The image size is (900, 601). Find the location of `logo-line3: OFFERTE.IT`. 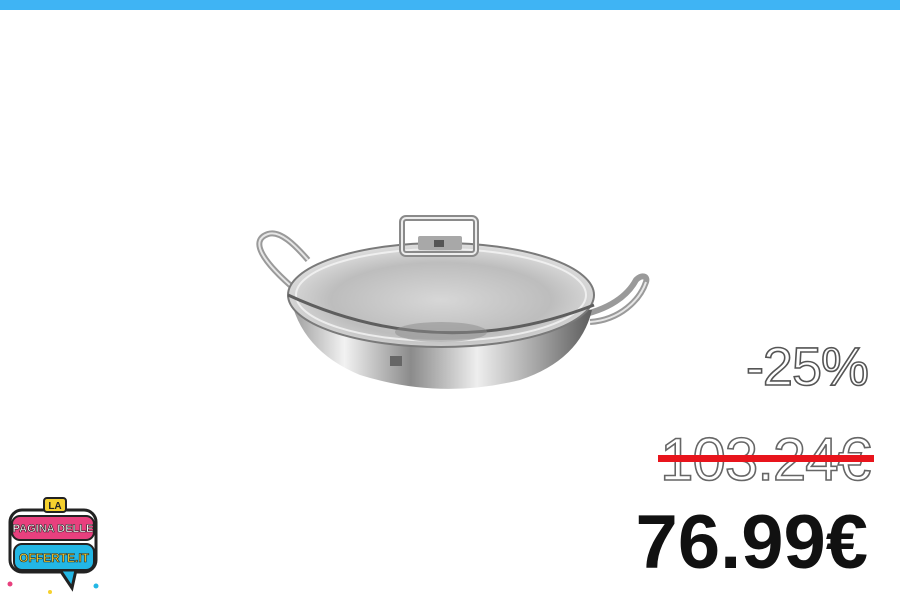

logo-line3: OFFERTE.IT is located at coordinates (54, 558).